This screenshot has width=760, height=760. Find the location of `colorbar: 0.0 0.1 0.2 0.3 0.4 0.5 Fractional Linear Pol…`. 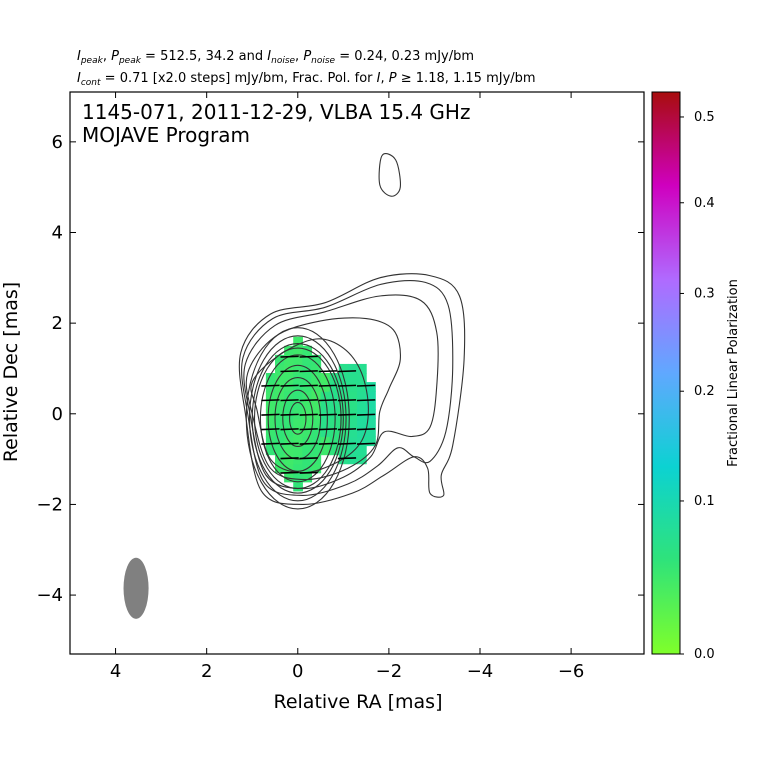

colorbar: 0.0 0.1 0.2 0.3 0.4 0.5 Fractional Linear Pol… is located at coordinates (696, 376).